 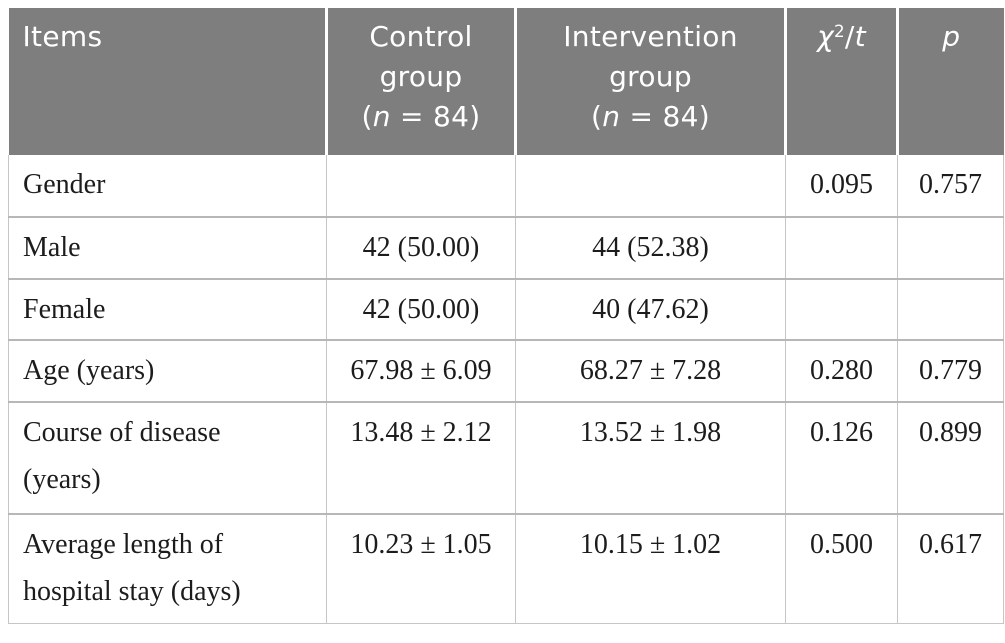 I want to click on item-cell: Average length of hospital stay (days), so click(x=167, y=568).